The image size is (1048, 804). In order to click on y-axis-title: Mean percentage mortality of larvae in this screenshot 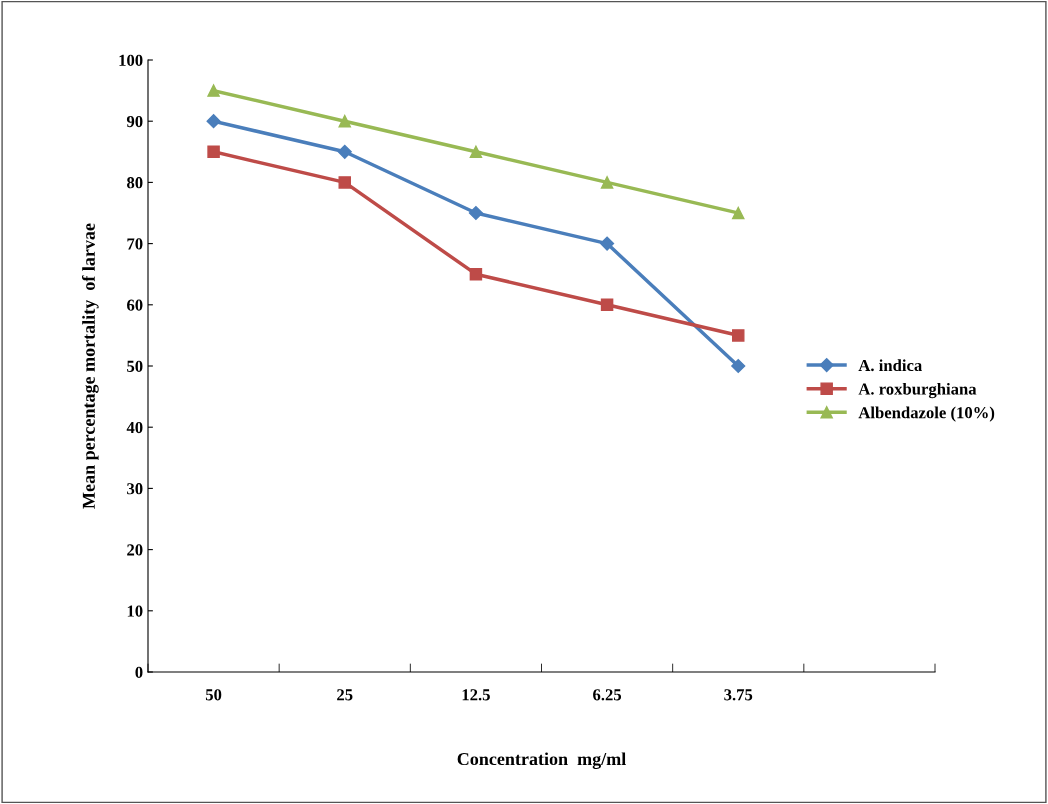, I will do `click(90, 366)`.